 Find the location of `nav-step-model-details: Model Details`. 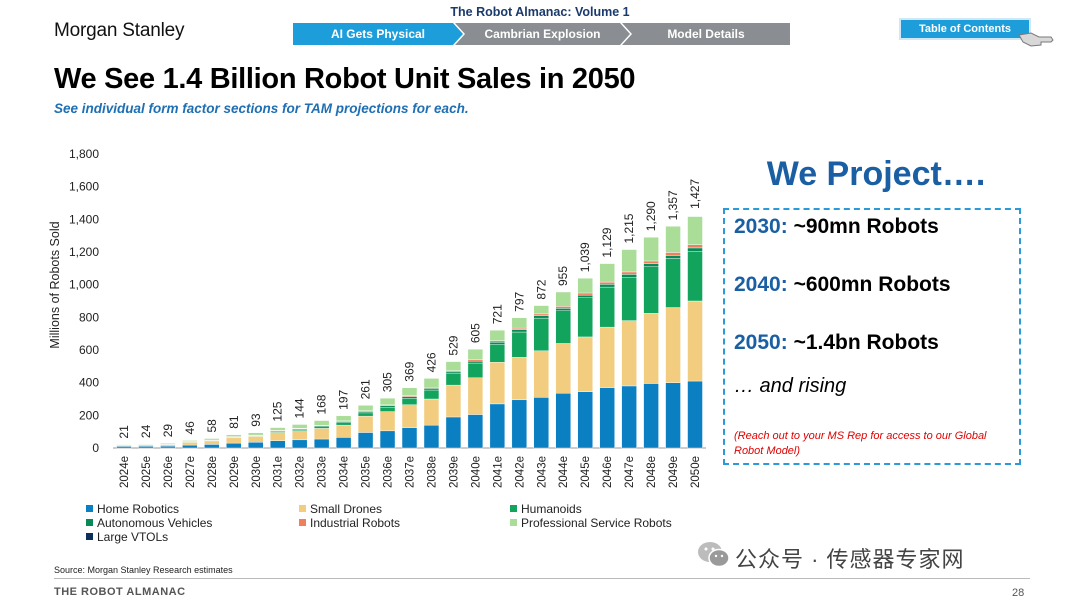

nav-step-model-details: Model Details is located at coordinates (706, 34).